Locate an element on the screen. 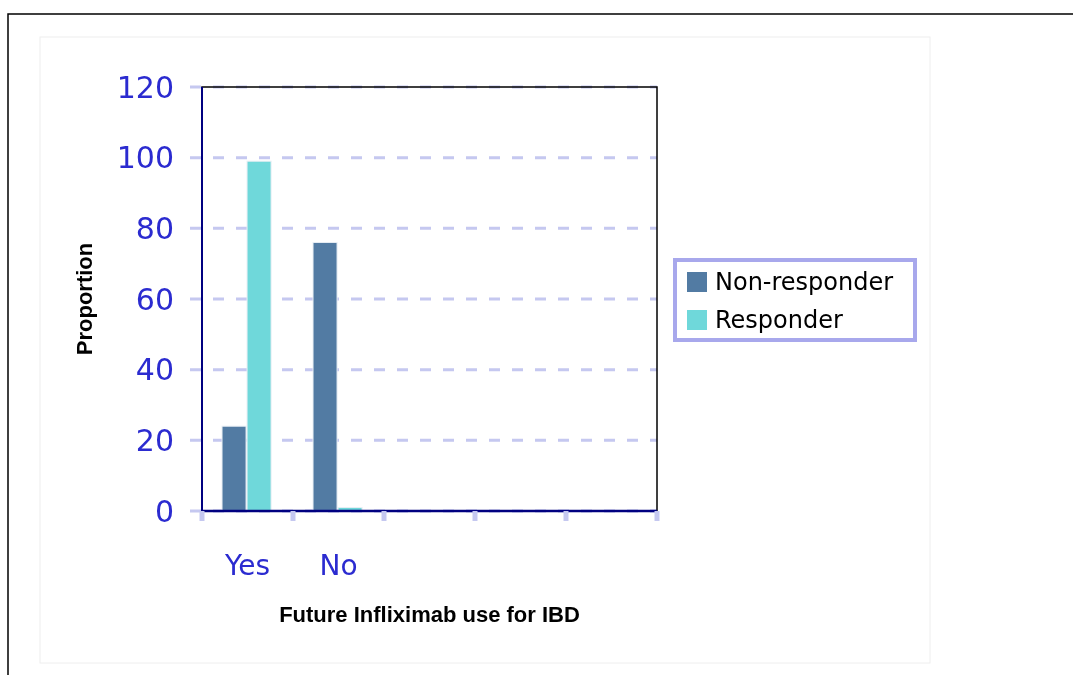  y-tick-label: 100 is located at coordinates (145, 158).